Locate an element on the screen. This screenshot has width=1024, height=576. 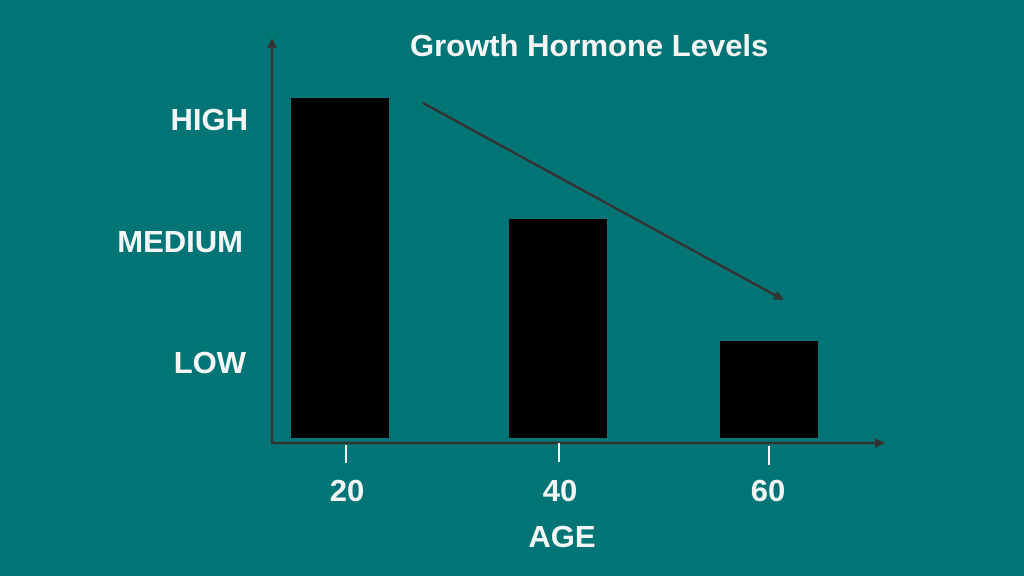
trend-arrow-icon is located at coordinates (603, 201).